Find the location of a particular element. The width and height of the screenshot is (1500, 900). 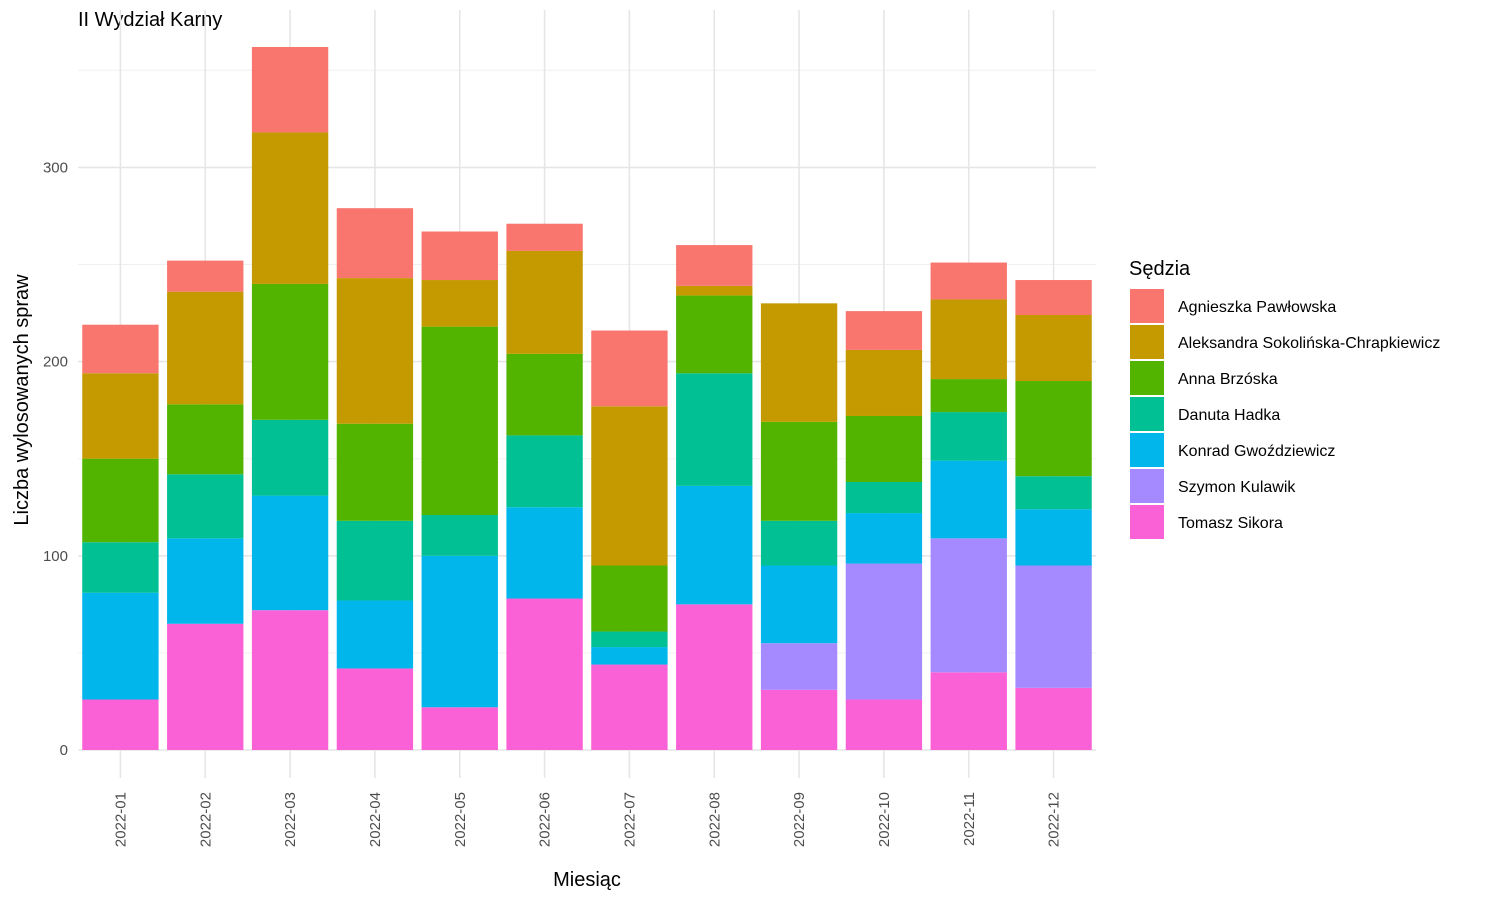

x-tick-label: 2022-04 is located at coordinates (375, 819).